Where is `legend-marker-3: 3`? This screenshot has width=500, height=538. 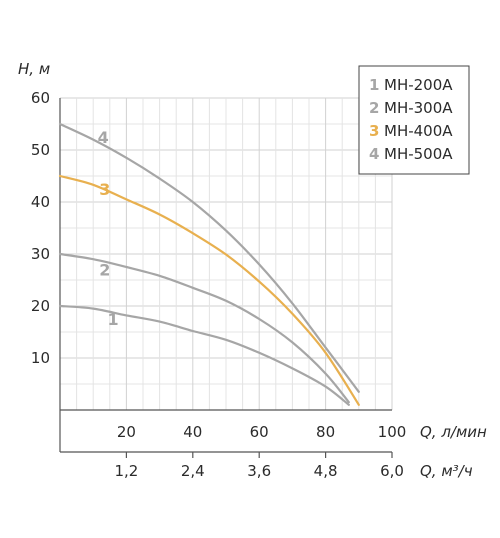 legend-marker-3: 3 is located at coordinates (374, 131).